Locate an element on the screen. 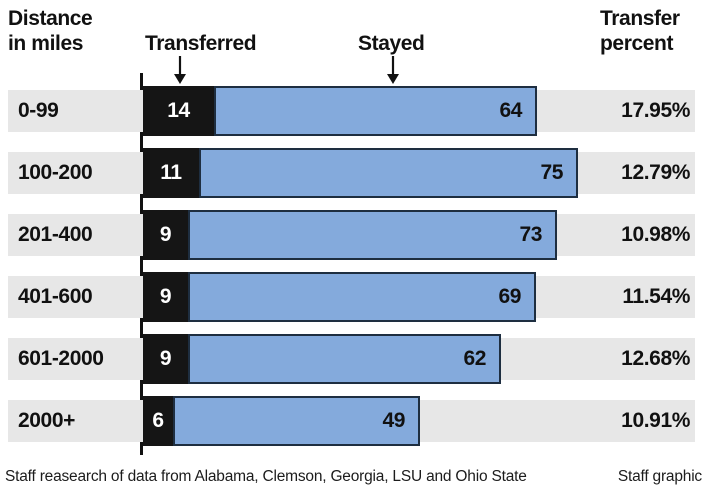 The width and height of the screenshot is (710, 500). stayed-bar: 49 is located at coordinates (296, 421).